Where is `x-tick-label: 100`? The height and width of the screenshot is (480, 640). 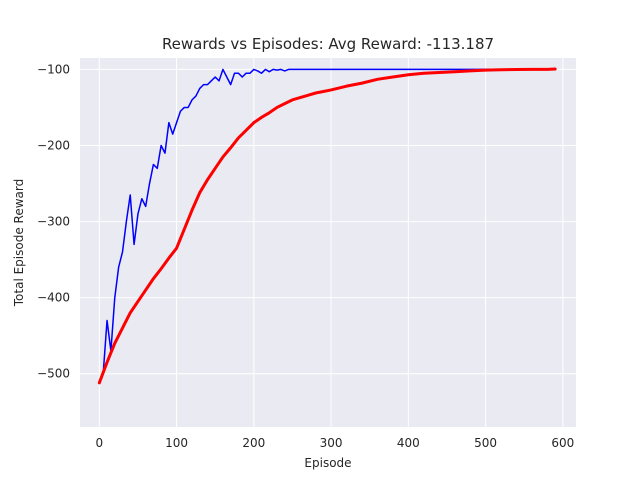 x-tick-label: 100 is located at coordinates (176, 443).